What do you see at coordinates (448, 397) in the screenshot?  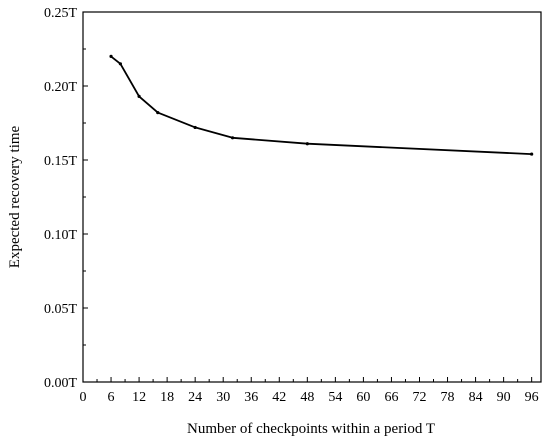 I see `x-tick-label: 78` at bounding box center [448, 397].